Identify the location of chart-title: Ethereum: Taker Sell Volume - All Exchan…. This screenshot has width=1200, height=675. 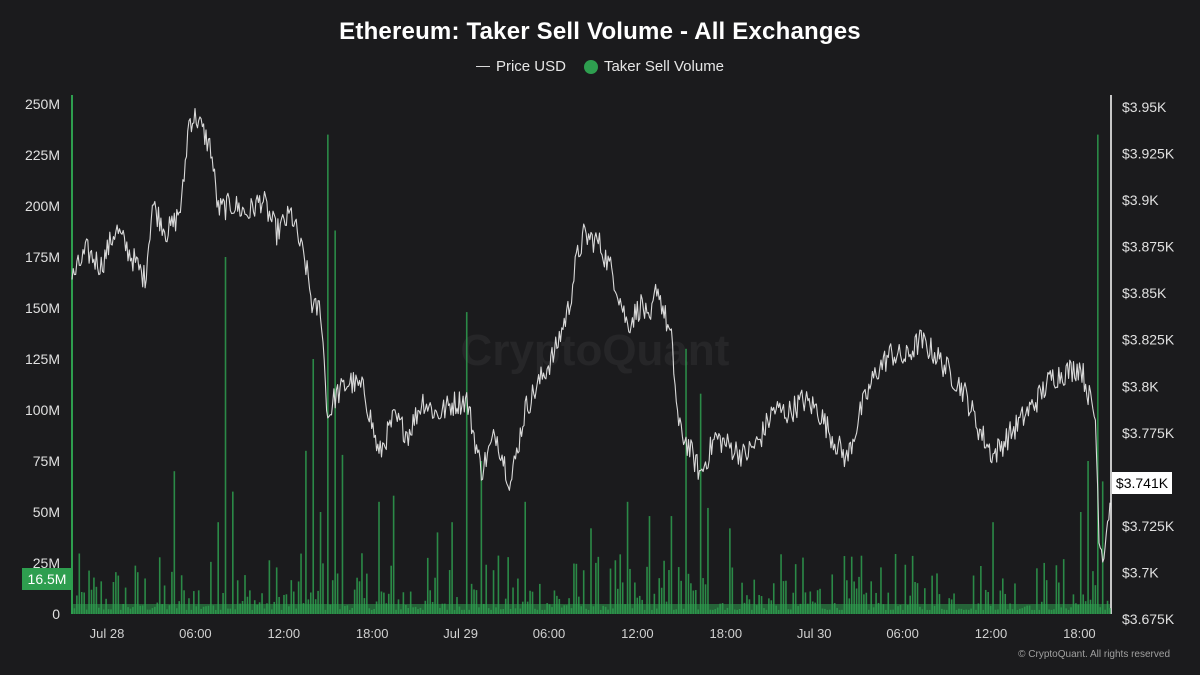
(600, 31).